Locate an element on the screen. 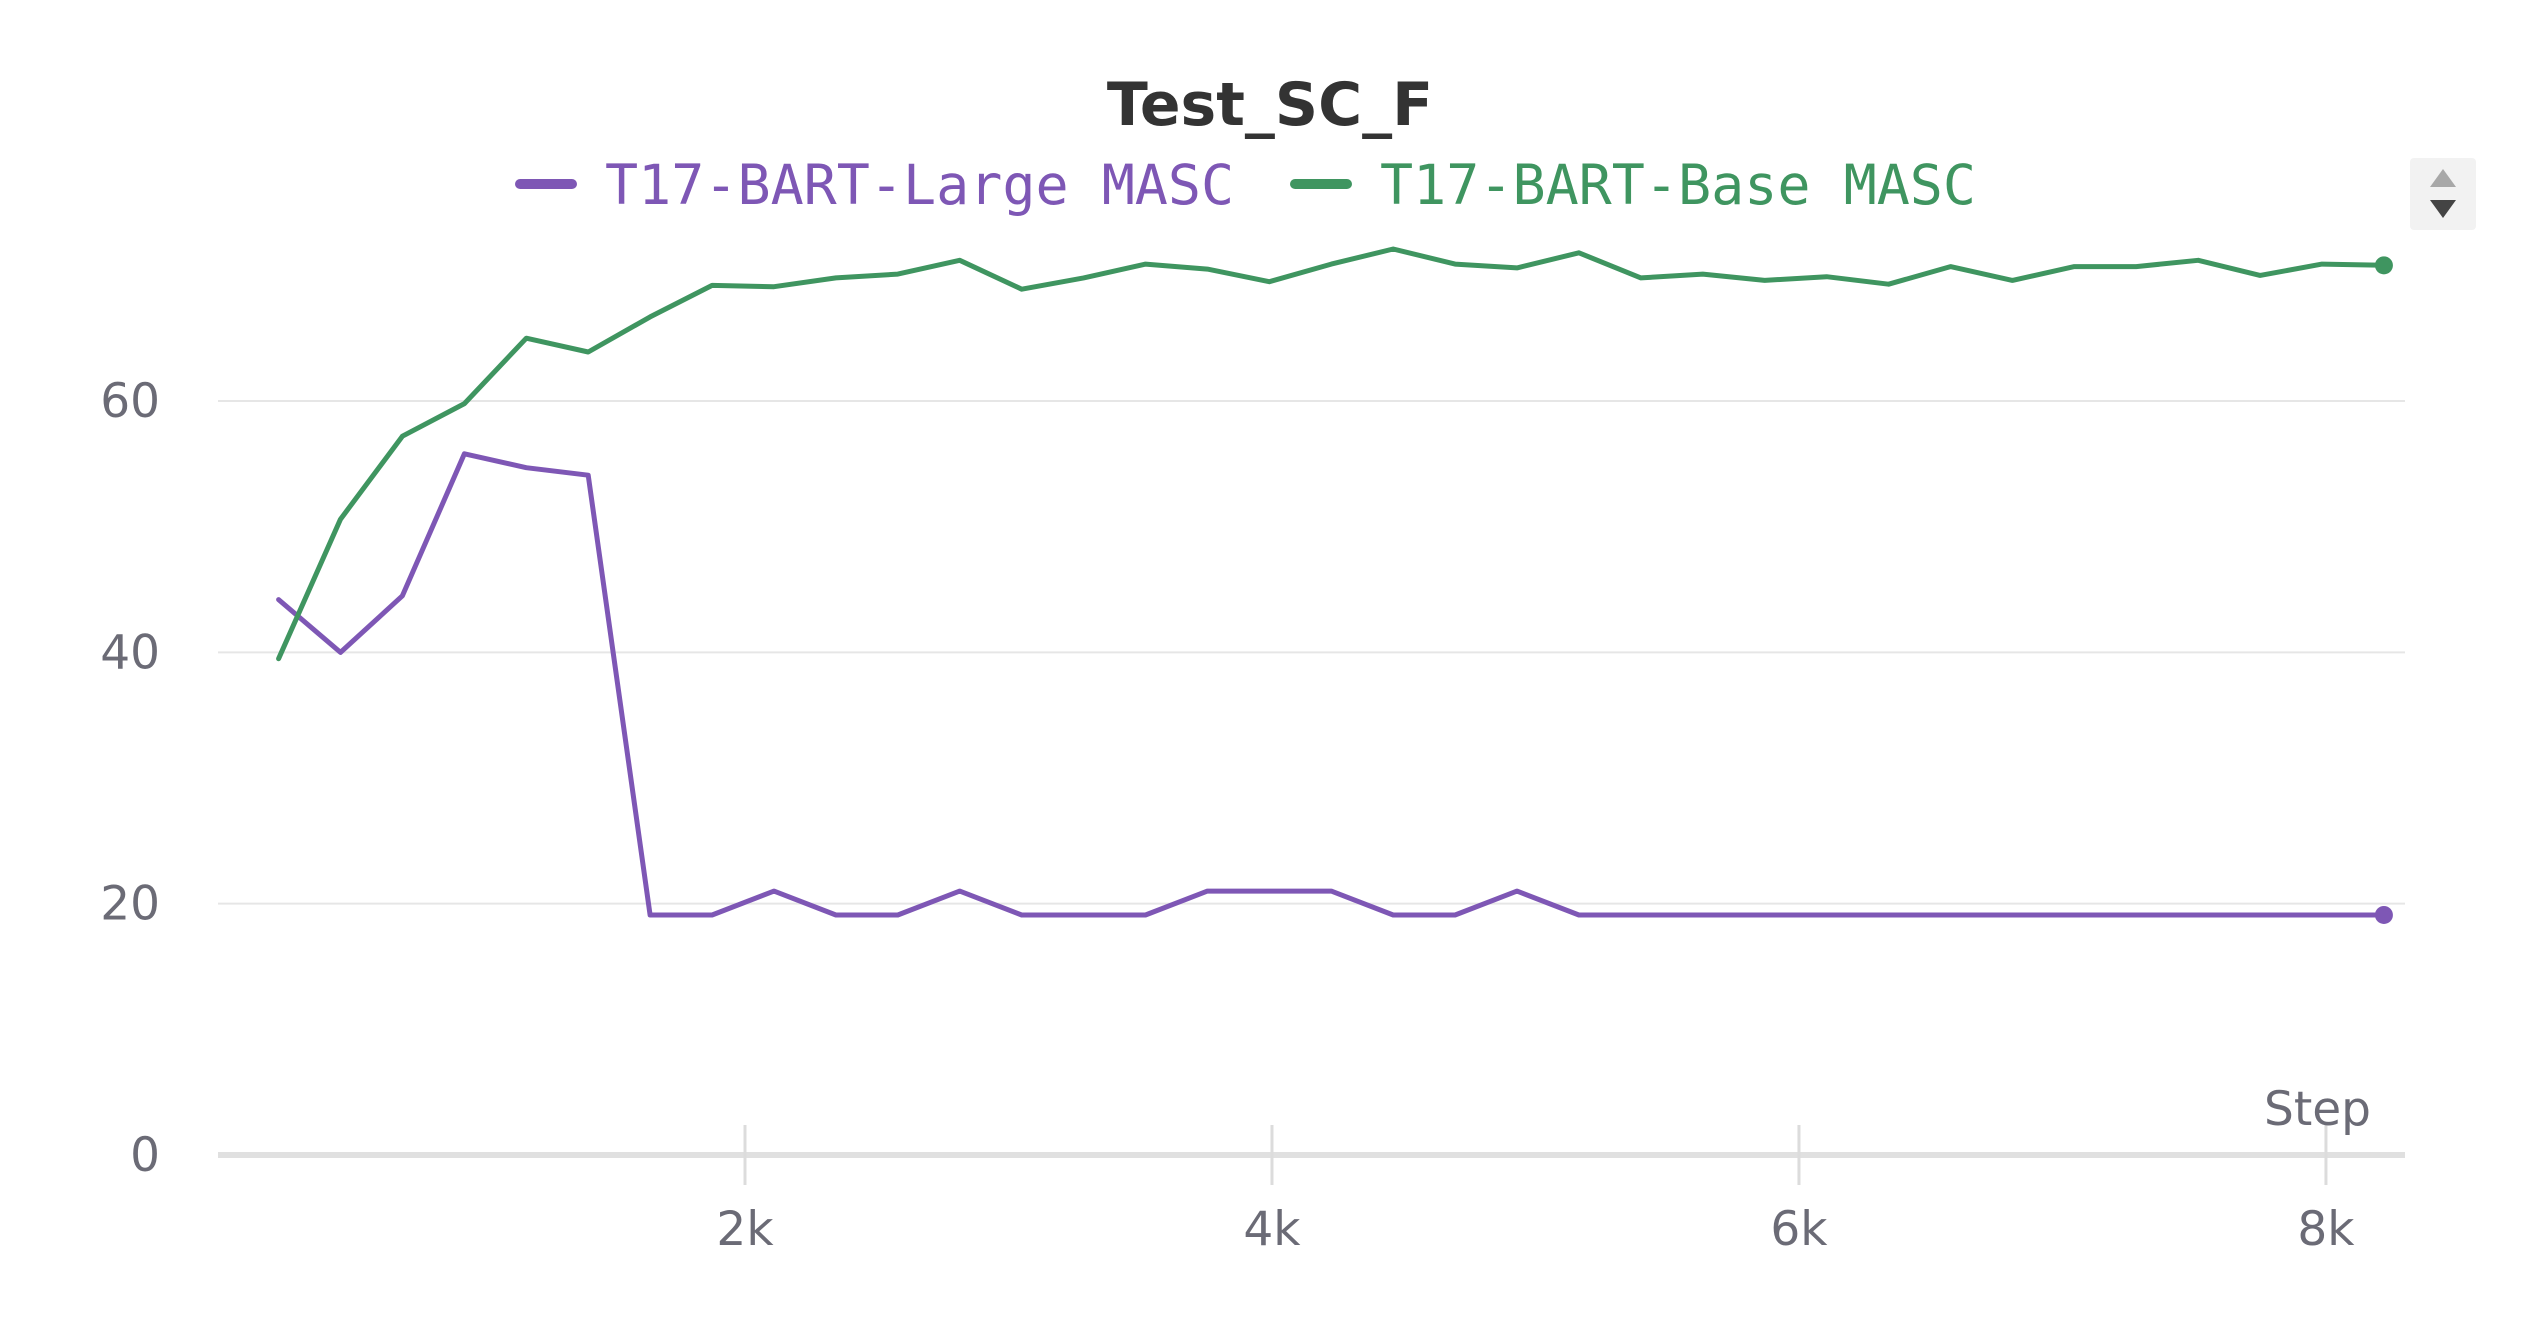  legend-label: T17-BART-Large MASC is located at coordinates (919, 185).